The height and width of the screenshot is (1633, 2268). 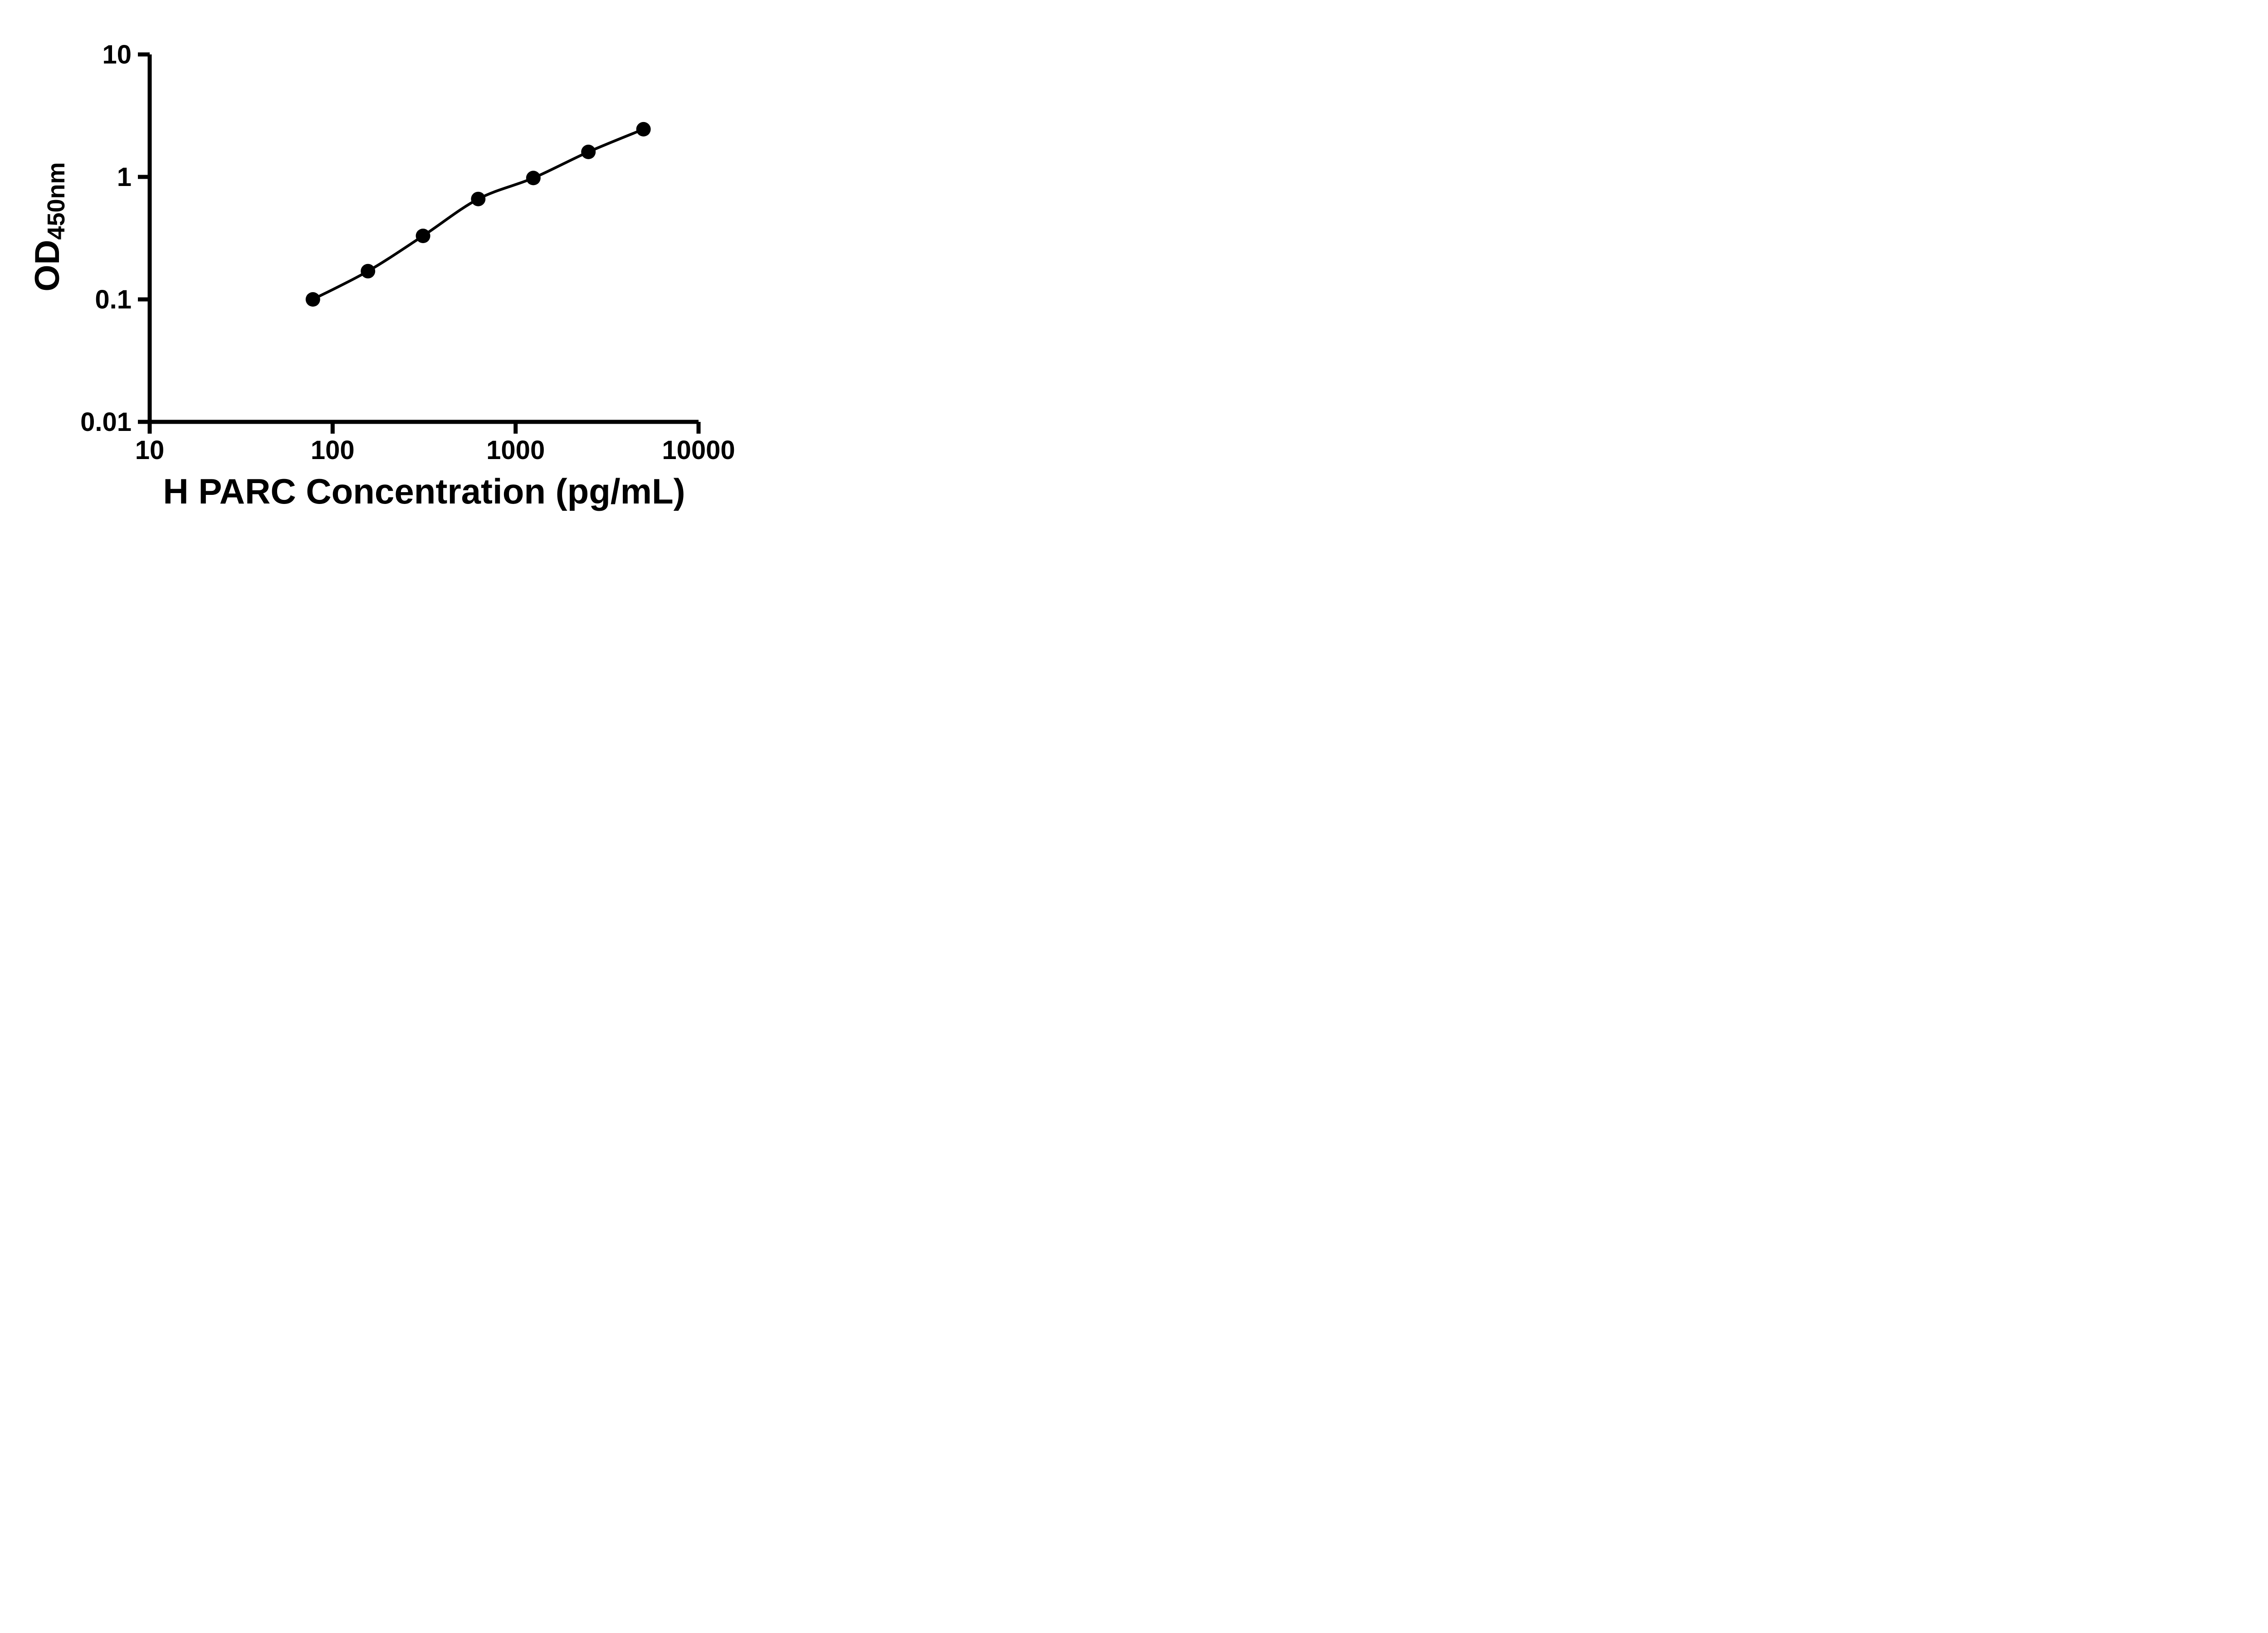 I want to click on x-tick-label: 1000, so click(x=515, y=450).